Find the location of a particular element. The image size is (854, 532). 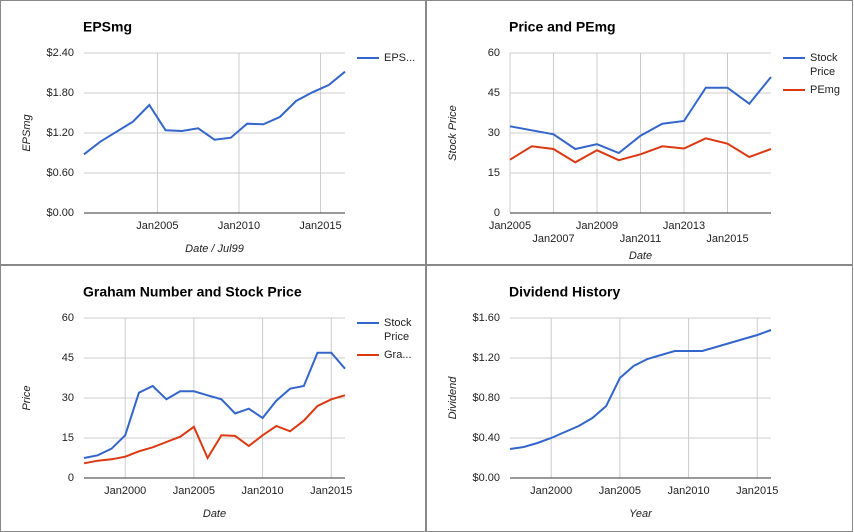

y-axis-label: Price is located at coordinates (27, 397).